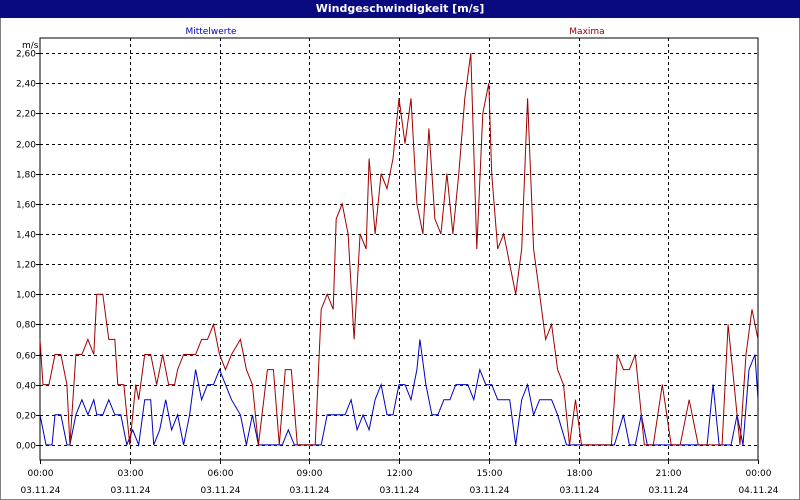 This screenshot has height=500, width=800. What do you see at coordinates (26, 266) in the screenshot?
I see `y-tick-label: 1,20` at bounding box center [26, 266].